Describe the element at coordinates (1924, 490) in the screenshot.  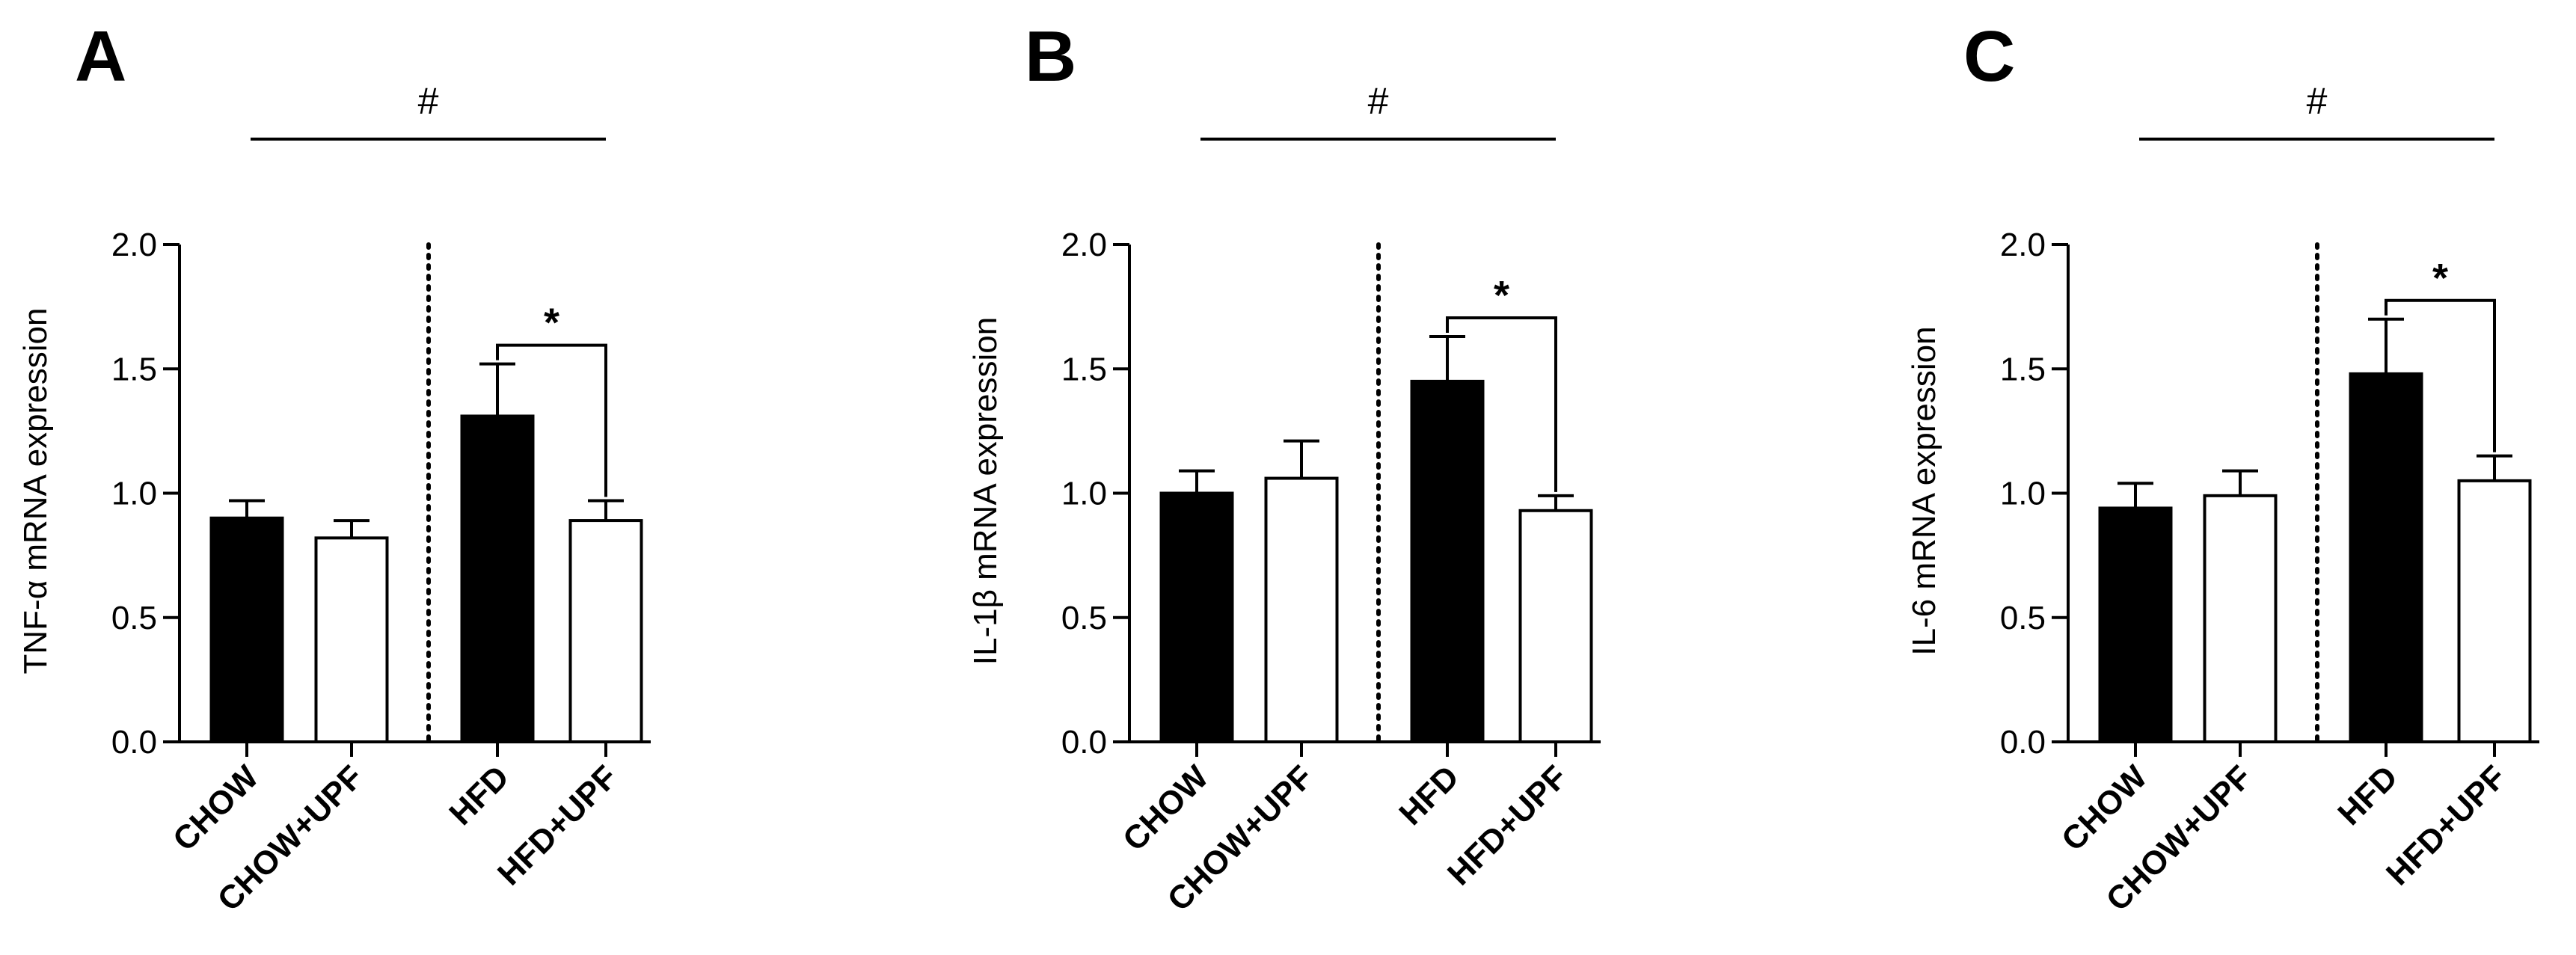
I see `y-axis-title: IL-6 mRNA expression` at that location.